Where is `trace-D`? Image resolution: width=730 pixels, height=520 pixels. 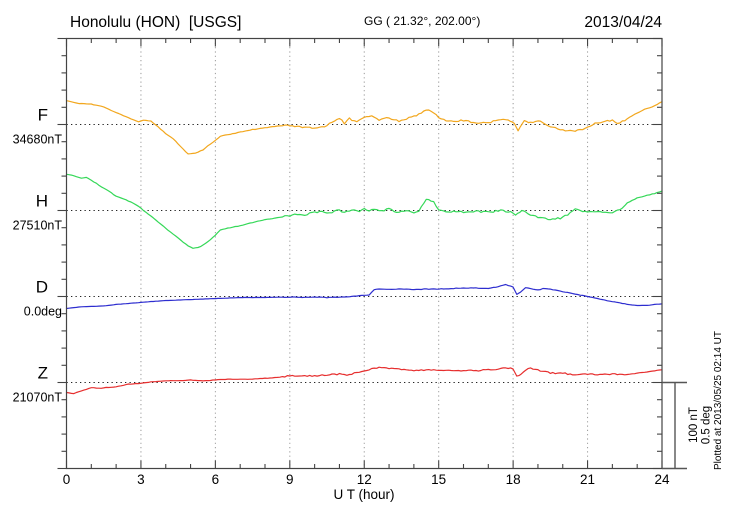
trace-D is located at coordinates (364, 296).